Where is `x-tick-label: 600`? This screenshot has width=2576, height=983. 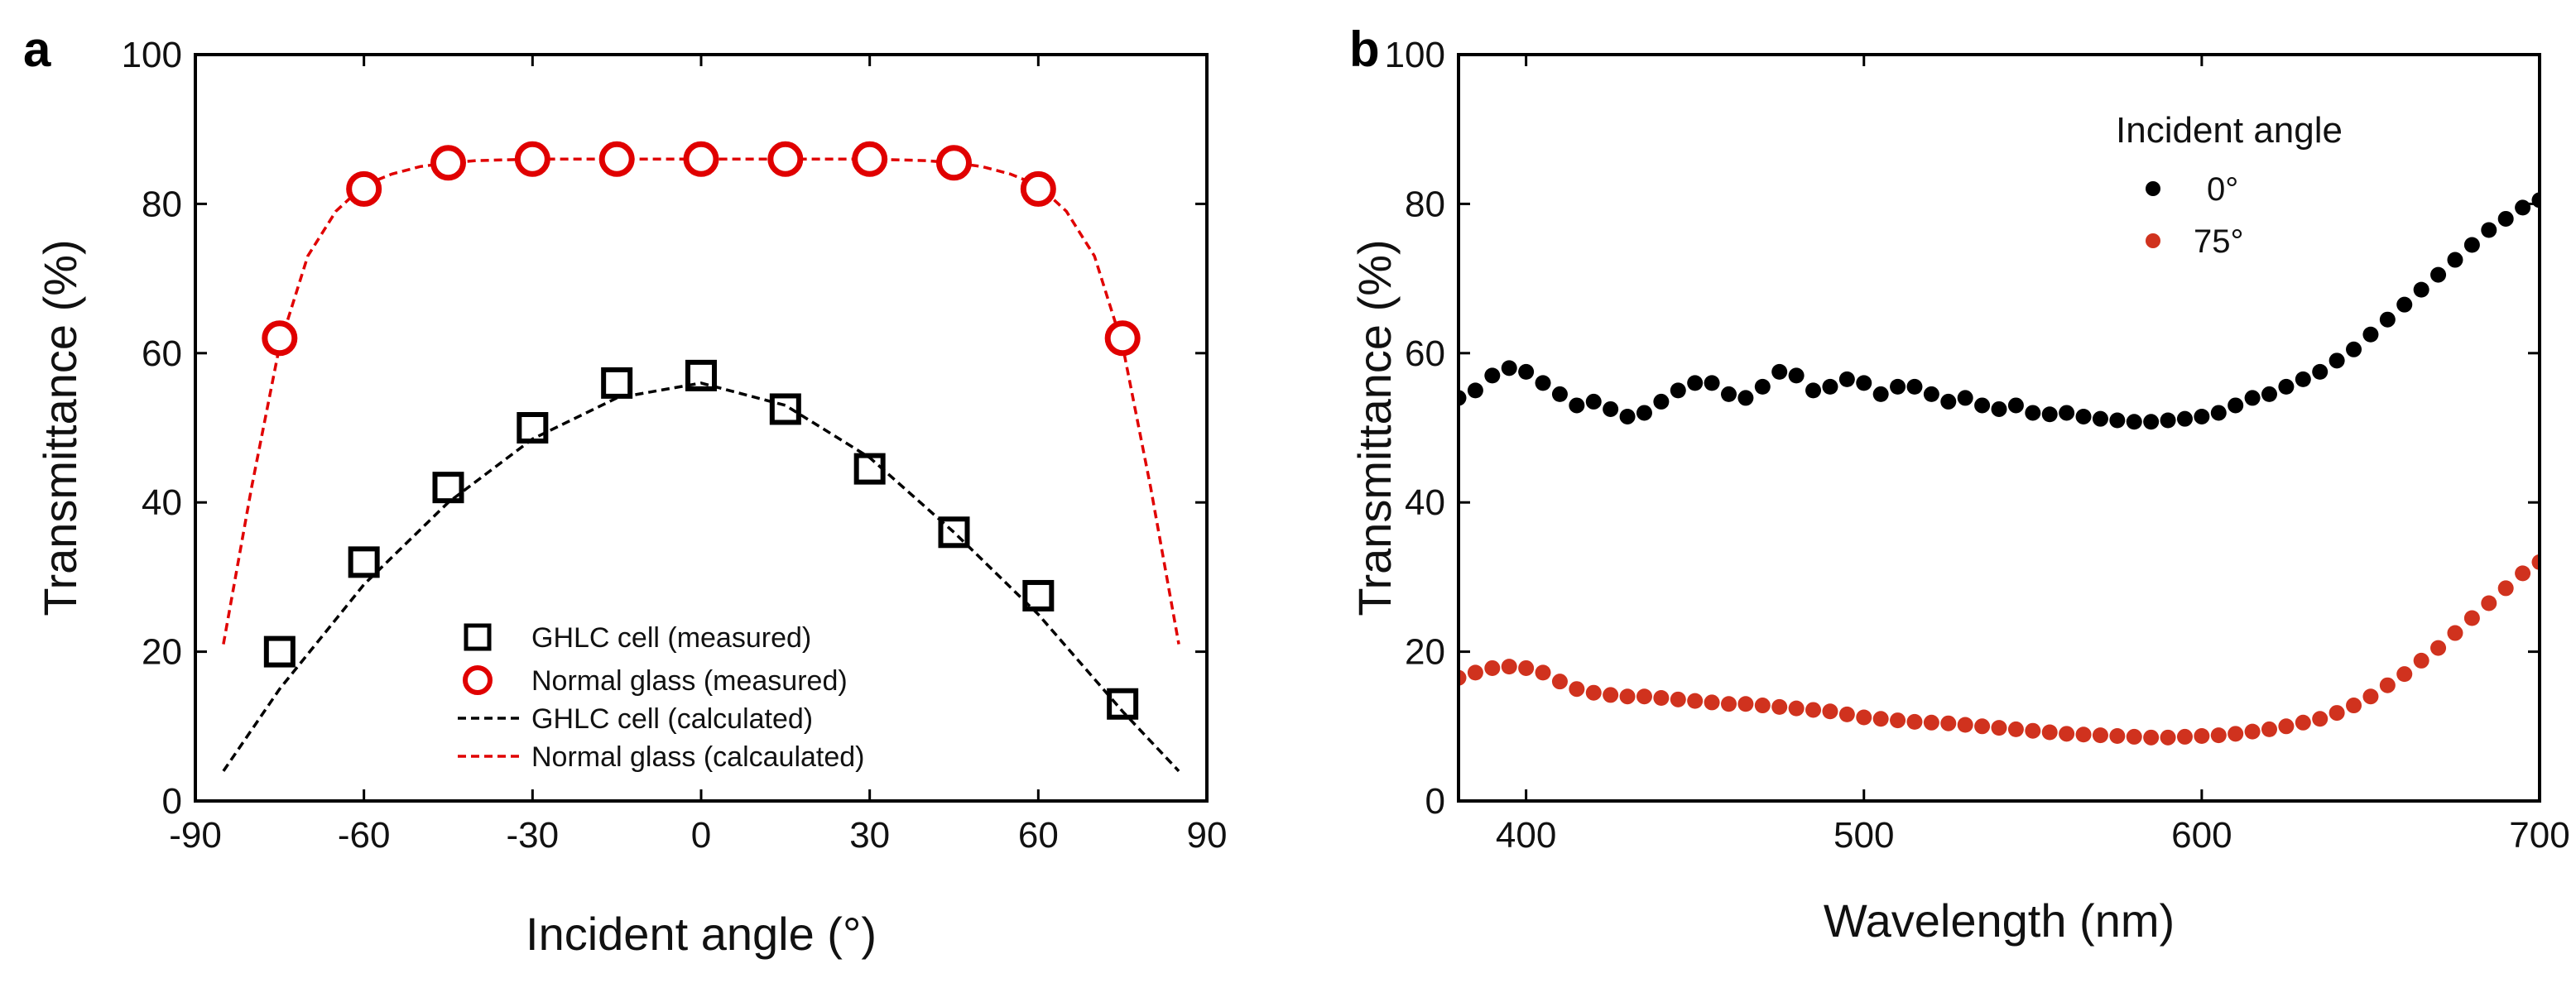 x-tick-label: 600 is located at coordinates (2201, 835).